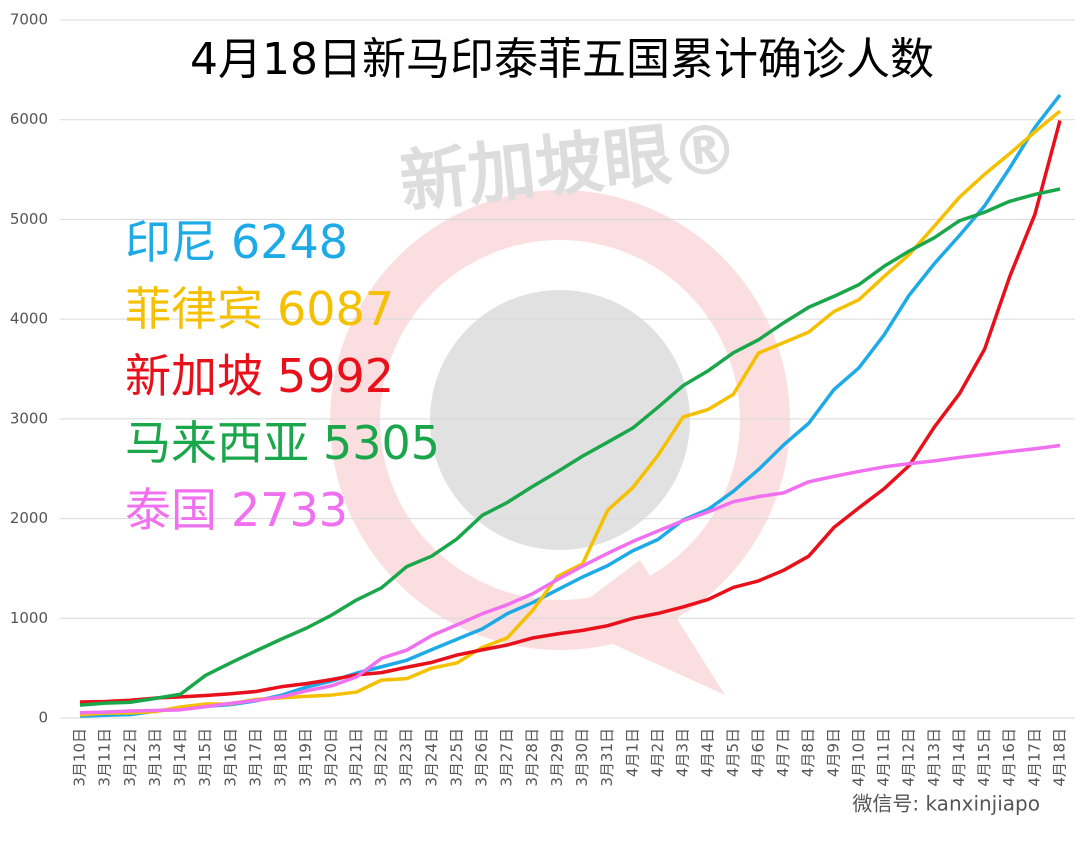  What do you see at coordinates (289, 242) in the screenshot?
I see `legend-value: 6248` at bounding box center [289, 242].